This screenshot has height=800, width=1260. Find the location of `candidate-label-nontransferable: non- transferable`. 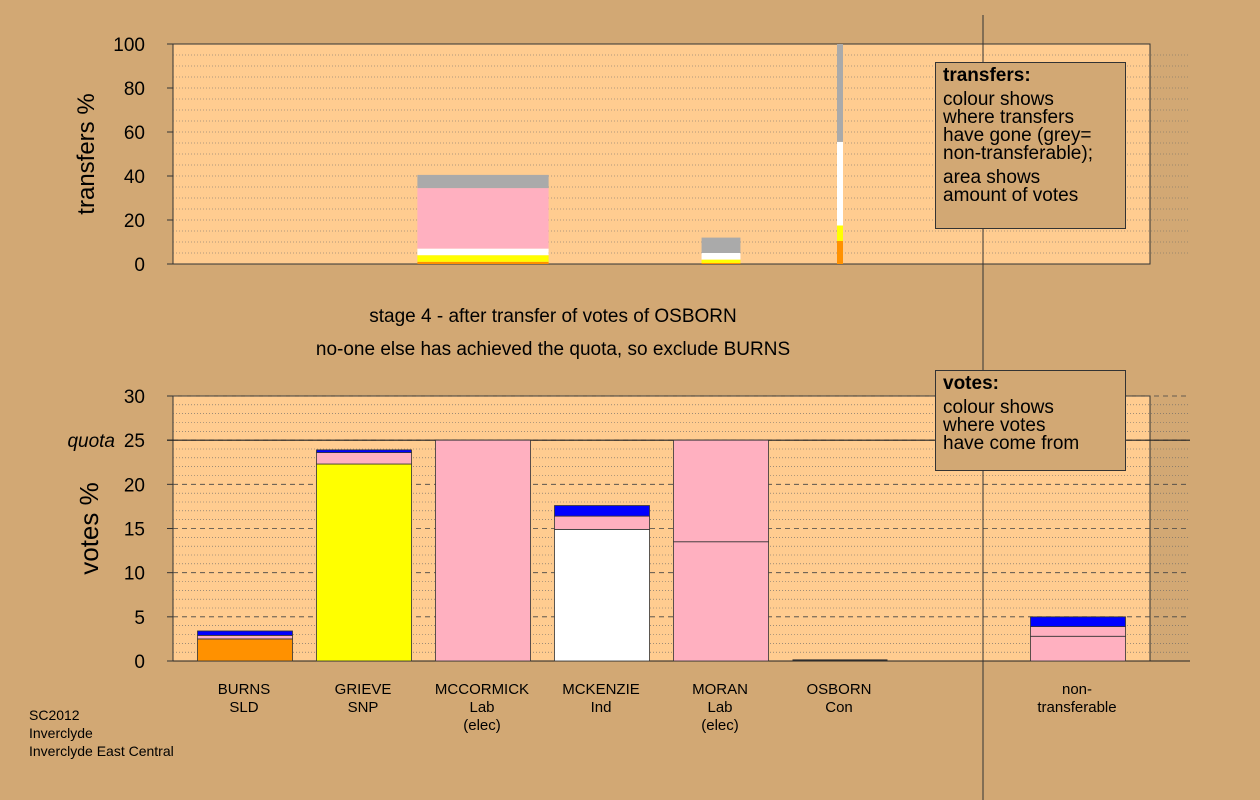

candidate-label-nontransferable: non- transferable is located at coordinates (1077, 699).